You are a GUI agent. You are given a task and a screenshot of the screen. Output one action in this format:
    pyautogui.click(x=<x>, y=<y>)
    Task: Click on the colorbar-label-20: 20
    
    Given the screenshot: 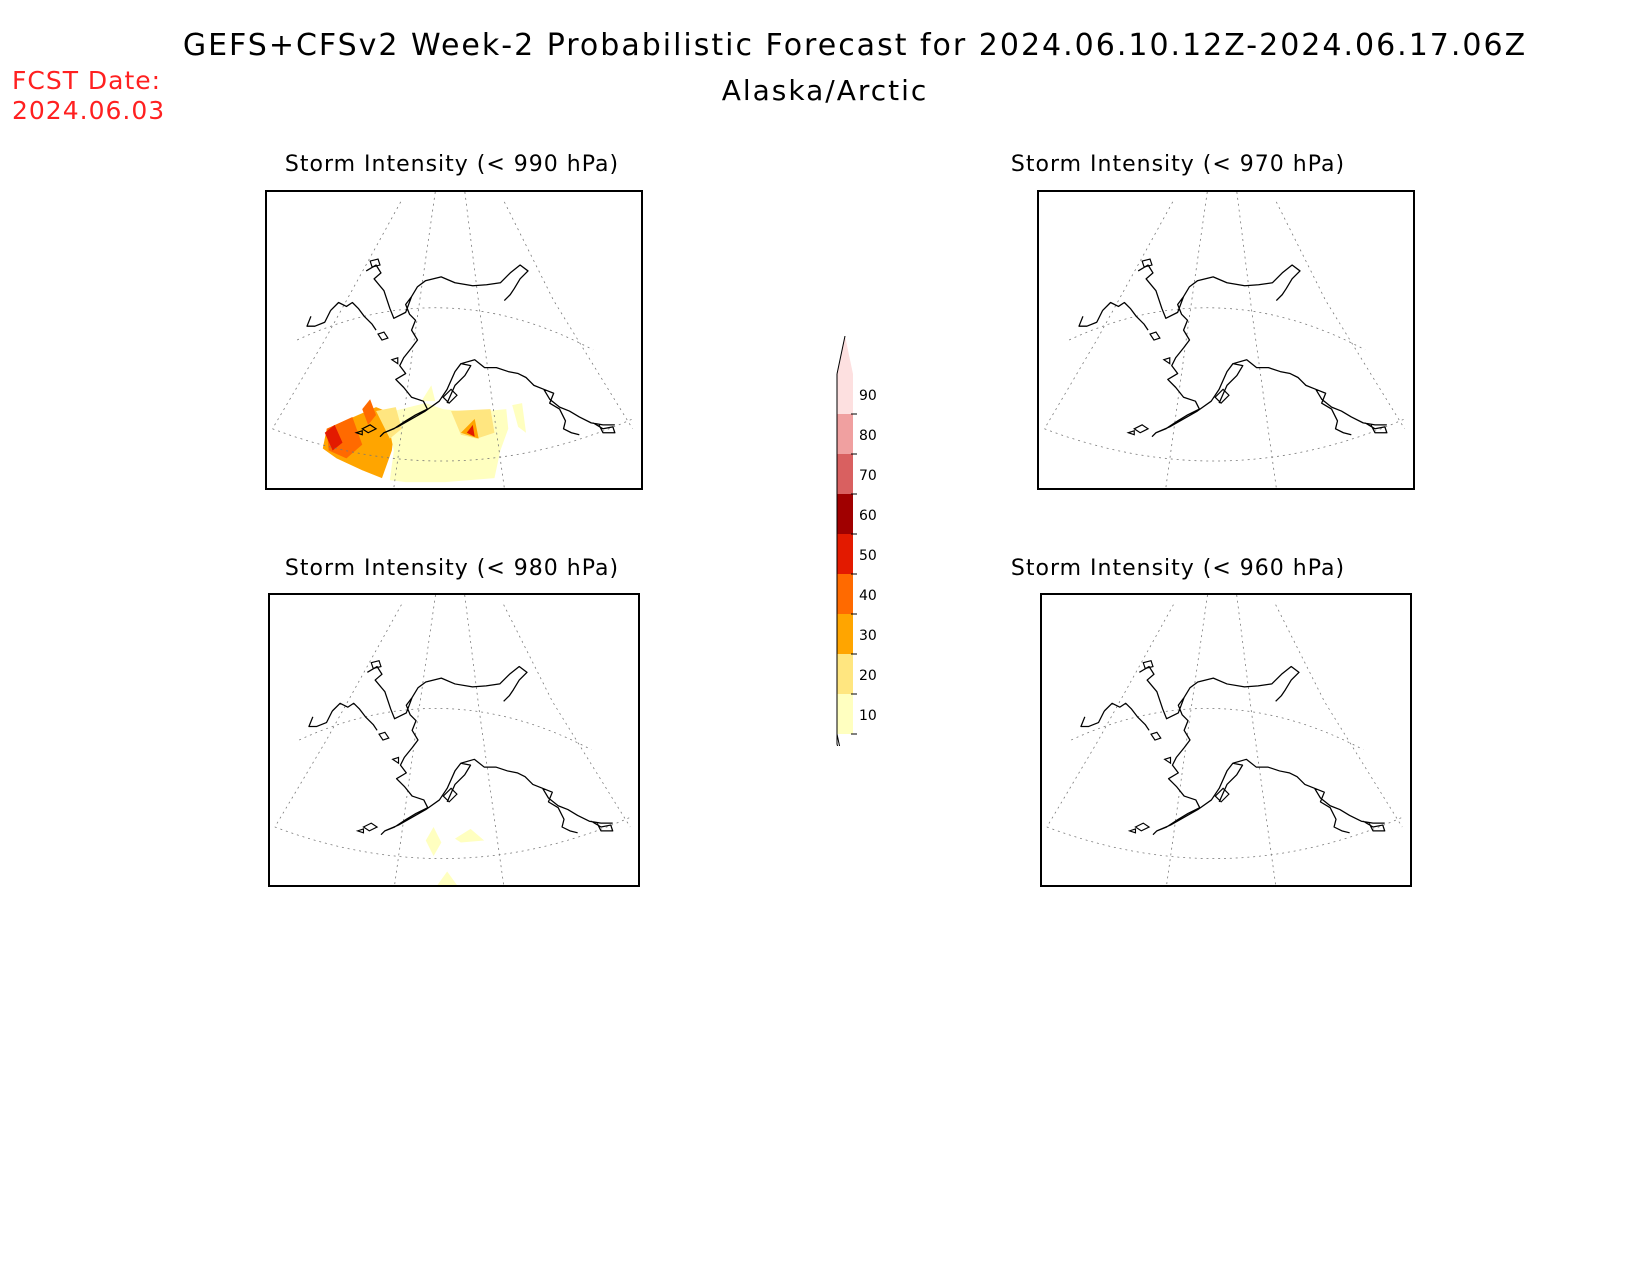 What is the action you would take?
    pyautogui.click(x=868, y=676)
    